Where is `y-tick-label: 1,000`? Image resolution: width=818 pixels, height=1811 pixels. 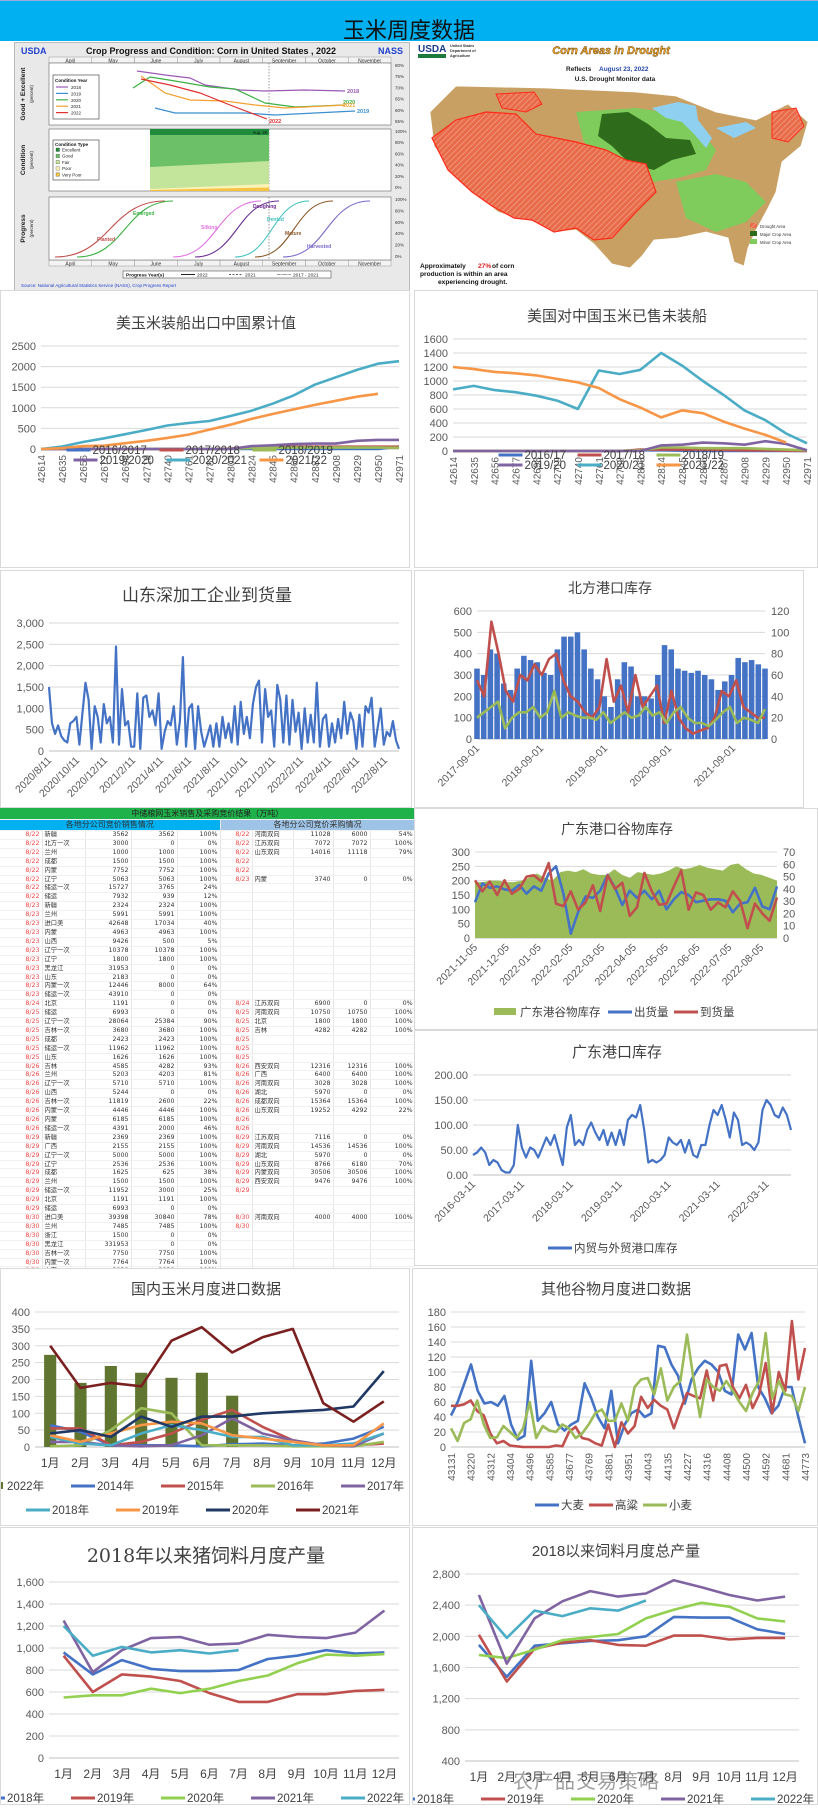
y-tick-label: 1,000 is located at coordinates (30, 709).